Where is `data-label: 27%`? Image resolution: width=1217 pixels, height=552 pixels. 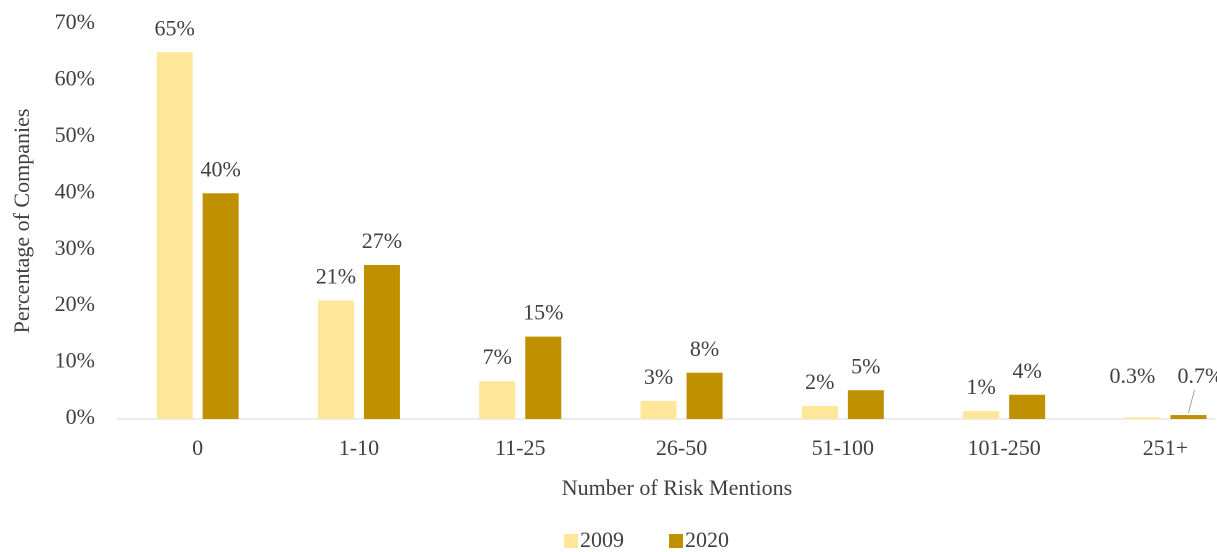
data-label: 27% is located at coordinates (382, 240).